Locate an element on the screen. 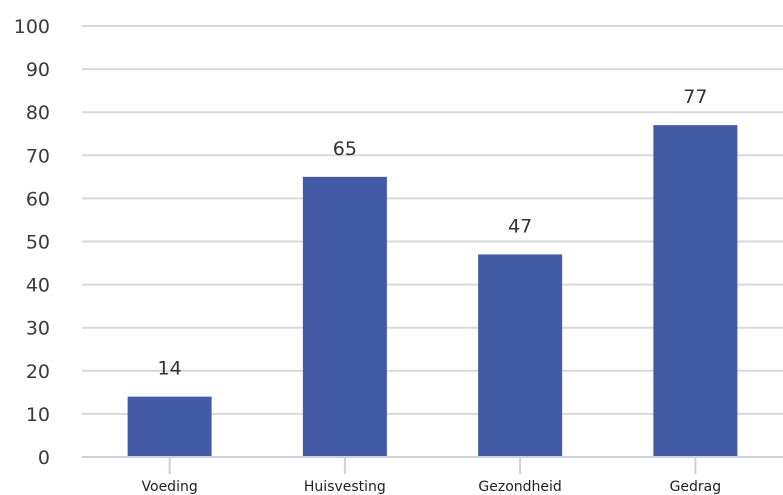 This screenshot has width=783, height=495. data-label-voeding: 14 is located at coordinates (170, 369).